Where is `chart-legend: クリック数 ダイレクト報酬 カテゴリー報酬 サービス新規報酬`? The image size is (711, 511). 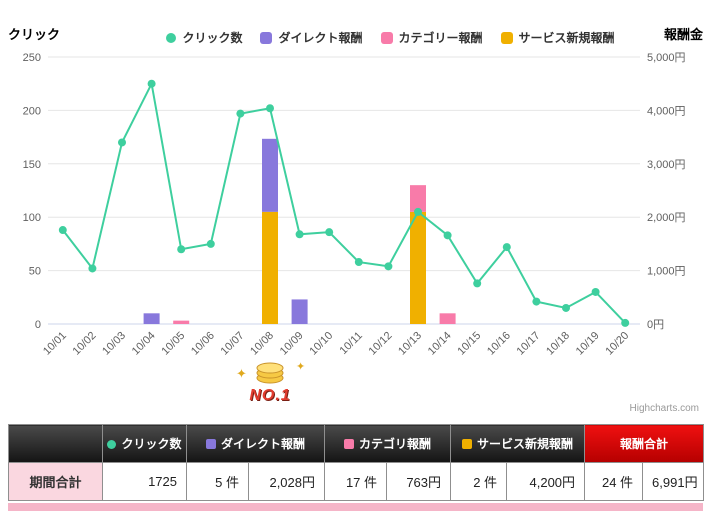 chart-legend: クリック数 ダイレクト報酬 カテゴリー報酬 サービス新規報酬 is located at coordinates (390, 37).